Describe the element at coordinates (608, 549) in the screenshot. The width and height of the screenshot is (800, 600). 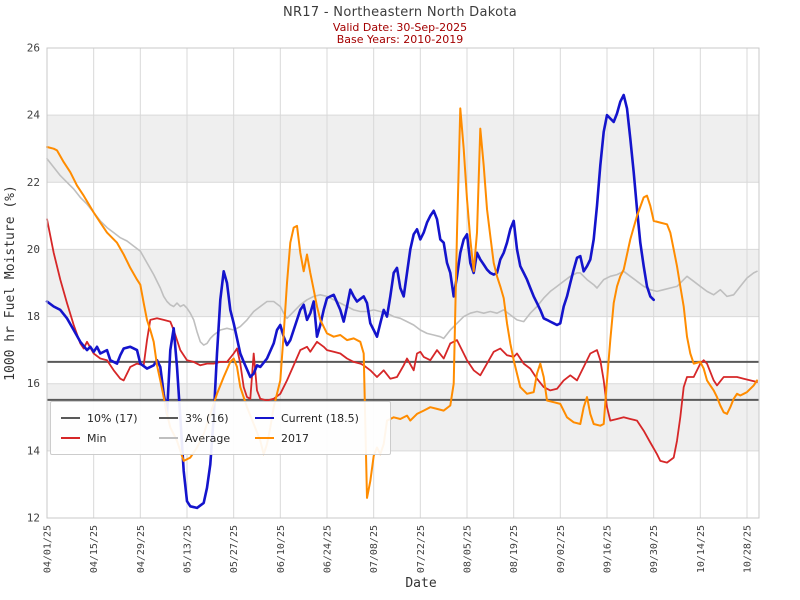
I see `svg-text: 09/16/25` at that location.